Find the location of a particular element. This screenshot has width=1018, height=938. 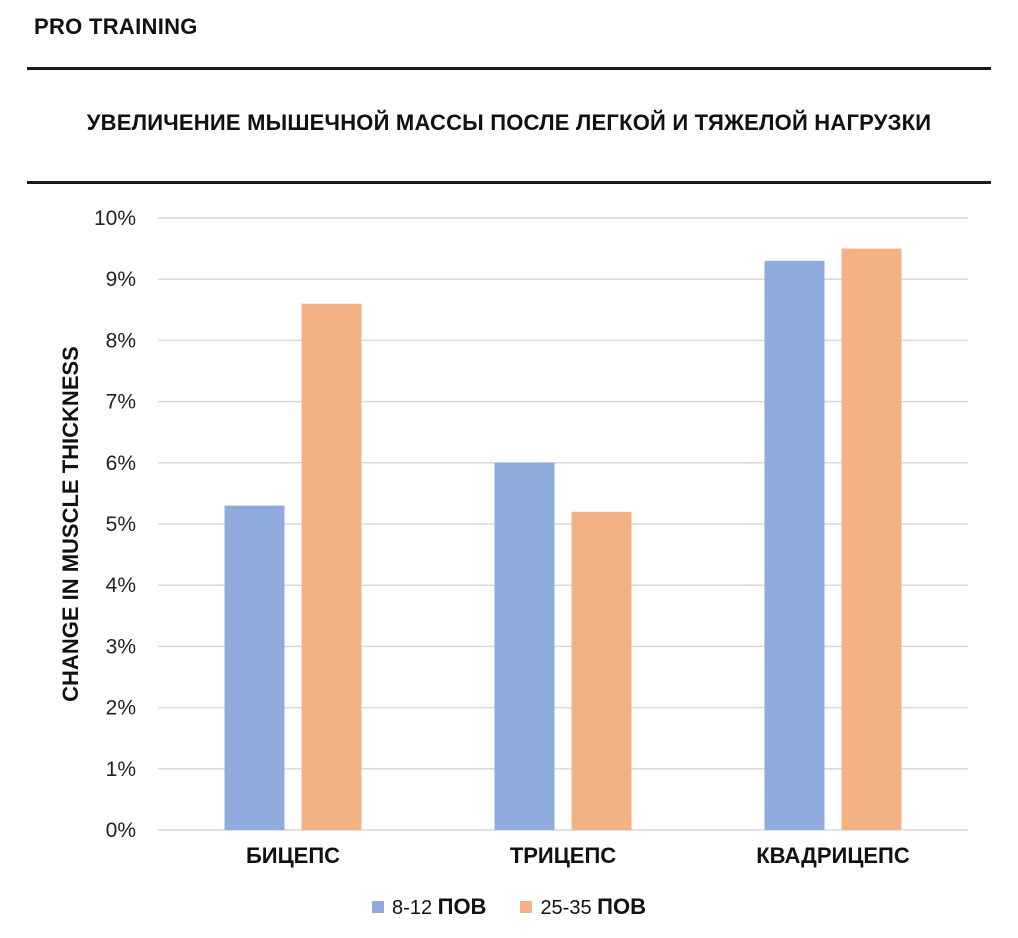

x-category-label: БИЦЕПС is located at coordinates (293, 855).